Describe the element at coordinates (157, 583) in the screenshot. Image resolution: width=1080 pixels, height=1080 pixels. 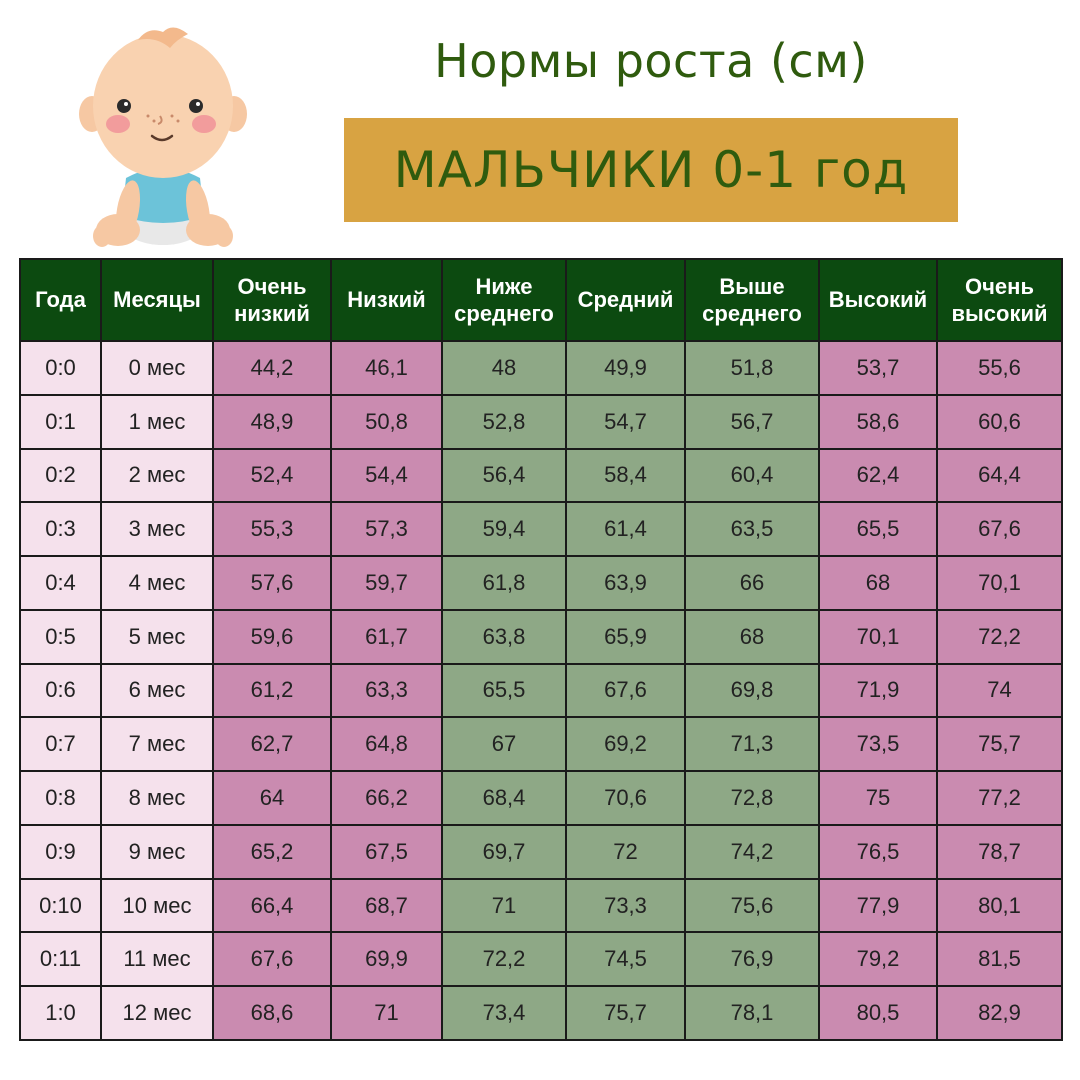
I see `age-months-cell: 4 мес` at that location.